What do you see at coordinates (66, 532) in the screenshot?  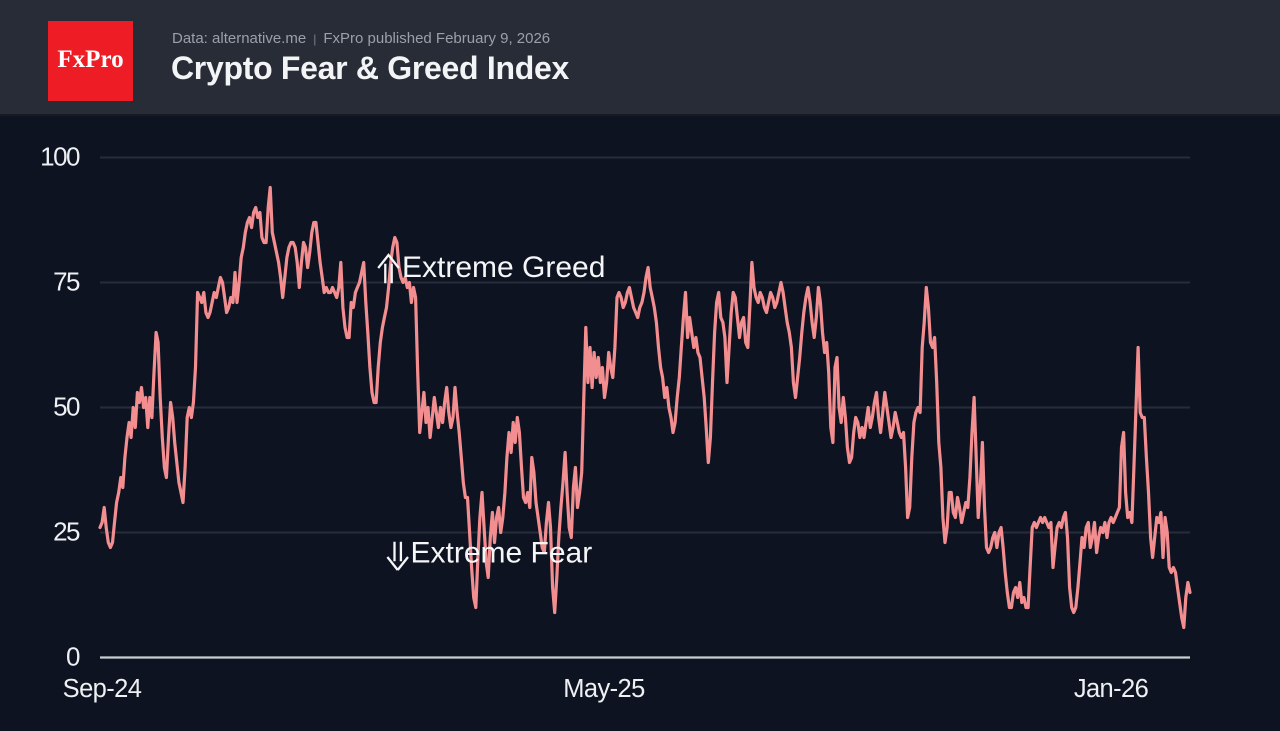 I see `svg-text: 25` at bounding box center [66, 532].